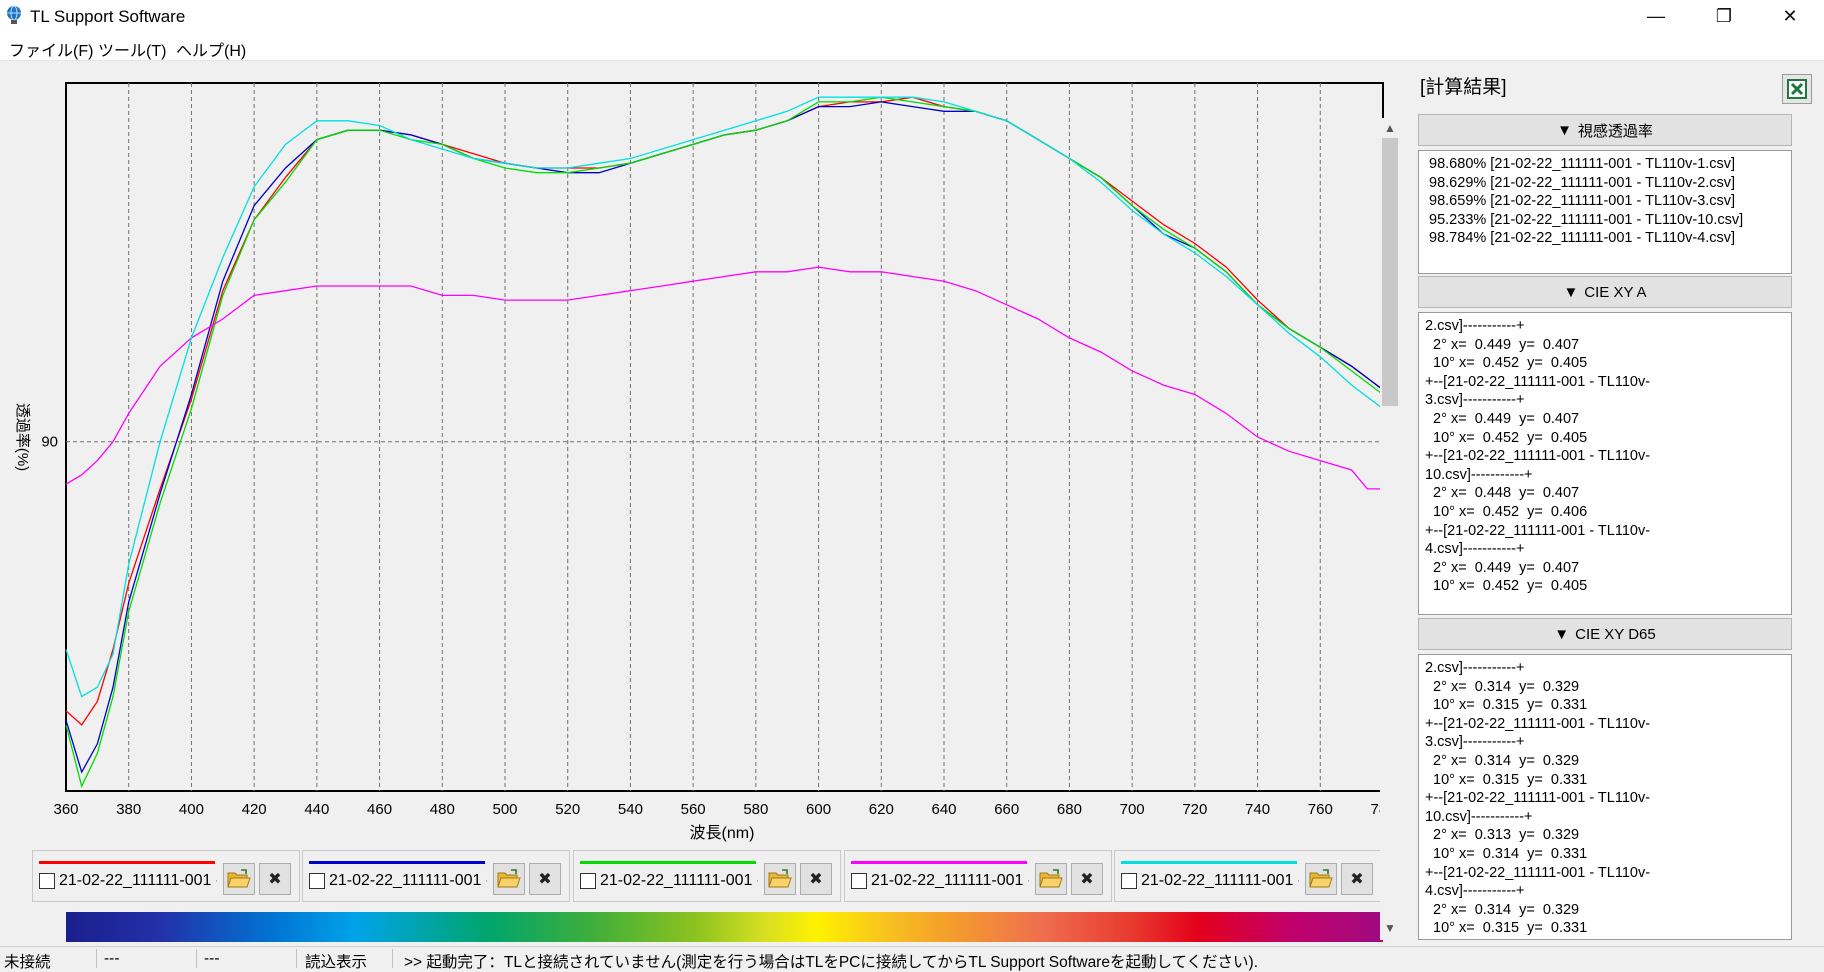 The image size is (1824, 972). Describe the element at coordinates (943, 809) in the screenshot. I see `x-tick-label: 640` at that location.